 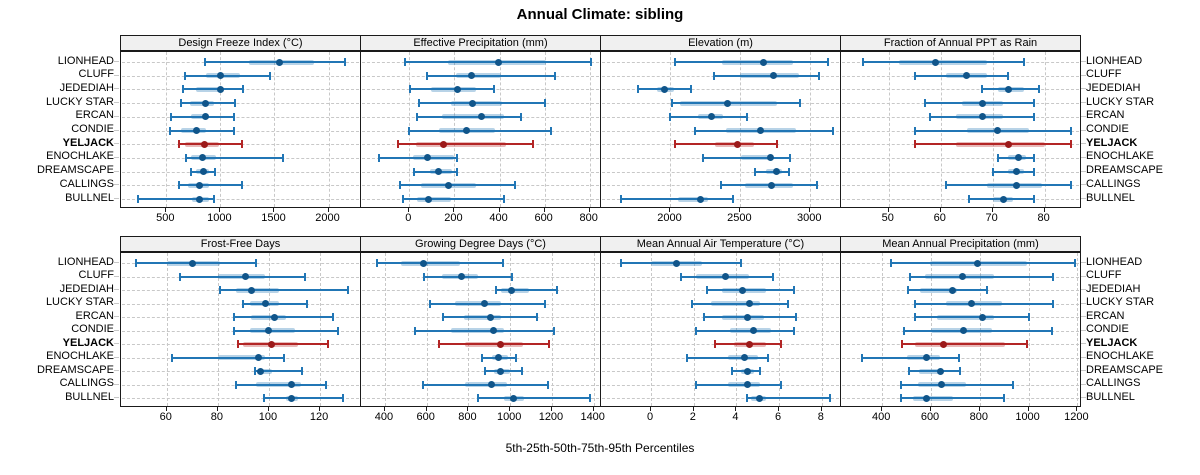 What do you see at coordinates (600, 448) in the screenshot?
I see `x-axis-caption: 5th-25th-50th-75th-95th Percentiles` at bounding box center [600, 448].